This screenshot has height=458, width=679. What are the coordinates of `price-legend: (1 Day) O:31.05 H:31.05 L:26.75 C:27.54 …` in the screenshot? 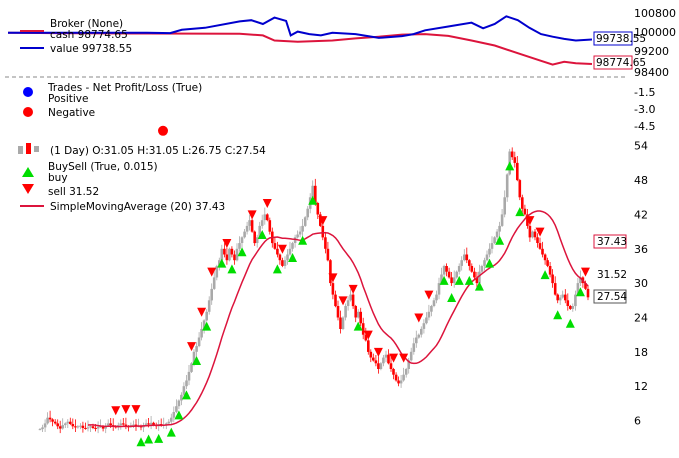 It's located at (142, 178).